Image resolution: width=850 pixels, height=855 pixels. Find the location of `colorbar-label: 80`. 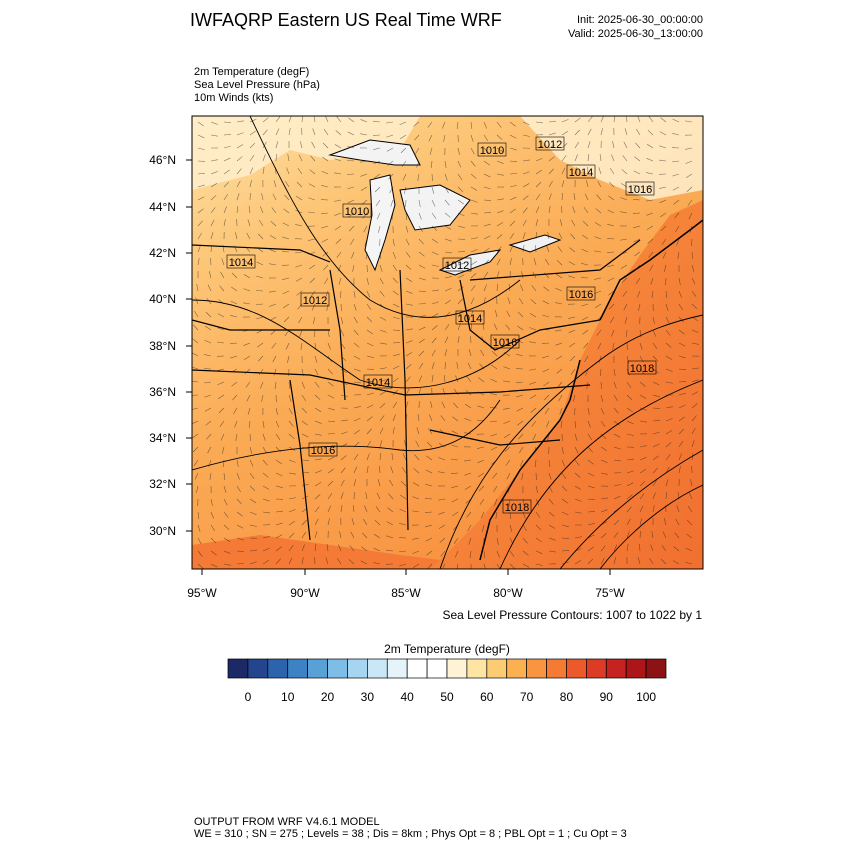

colorbar-label: 80 is located at coordinates (567, 697).